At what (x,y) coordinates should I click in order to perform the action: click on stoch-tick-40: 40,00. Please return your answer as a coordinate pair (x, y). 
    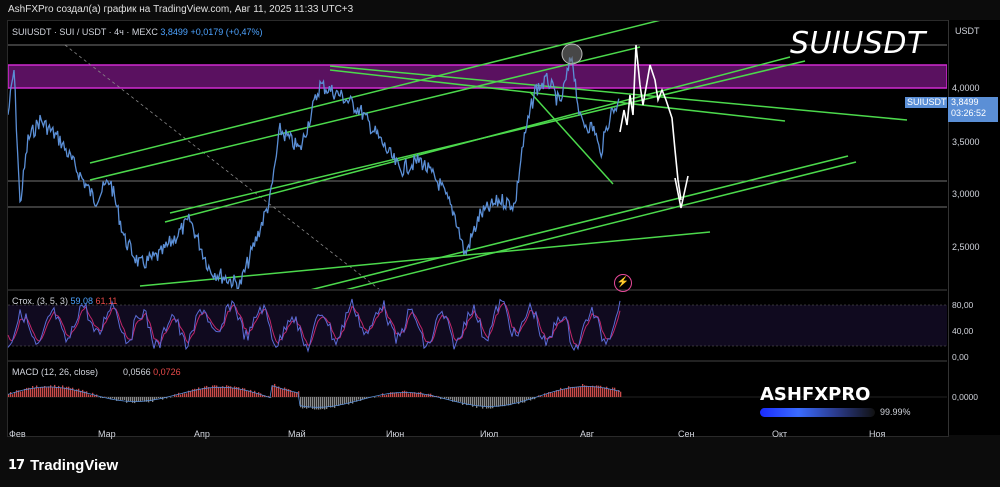
    Looking at the image, I should click on (963, 331).